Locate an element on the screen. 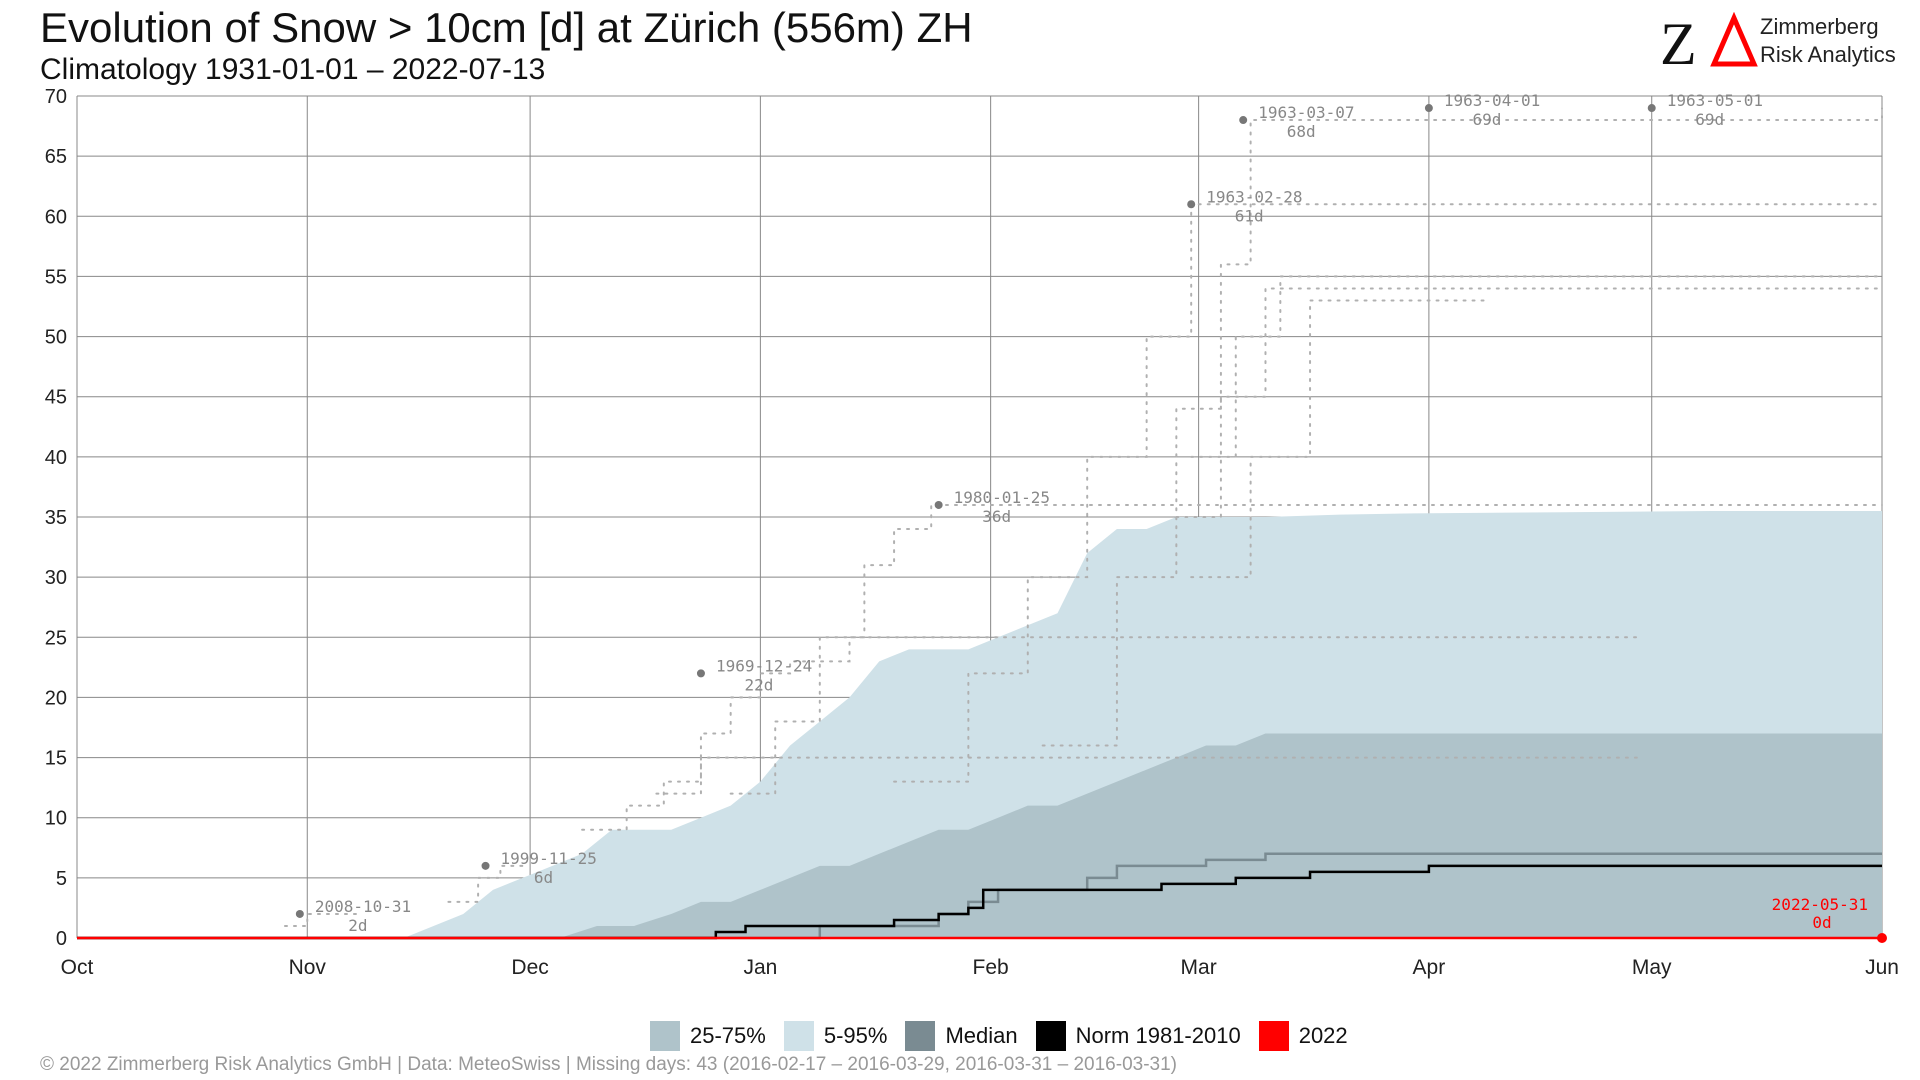  record-date-label: 2008-10-31 is located at coordinates (363, 906).